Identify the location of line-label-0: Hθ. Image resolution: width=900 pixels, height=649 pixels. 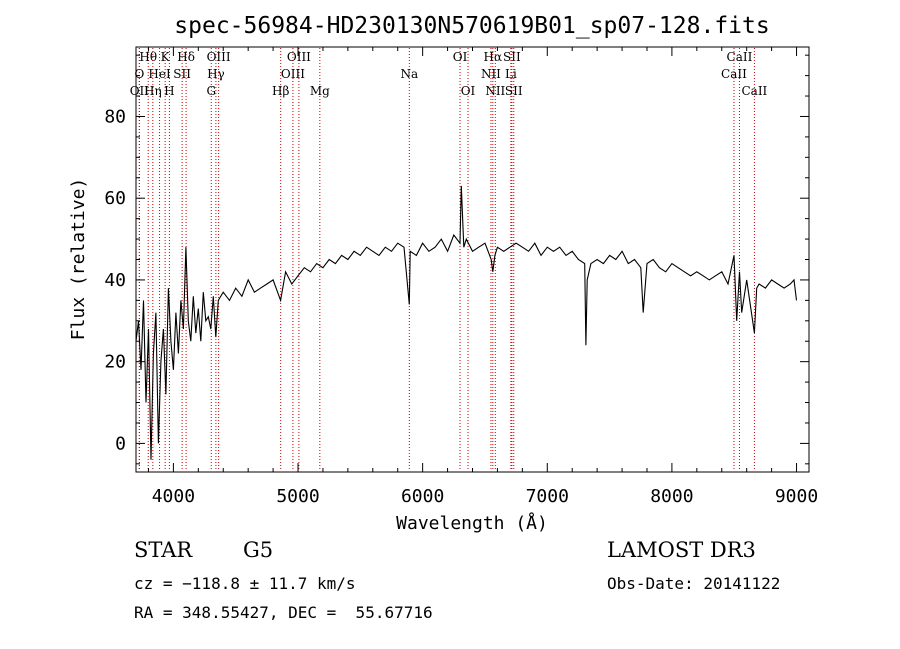
(148, 57).